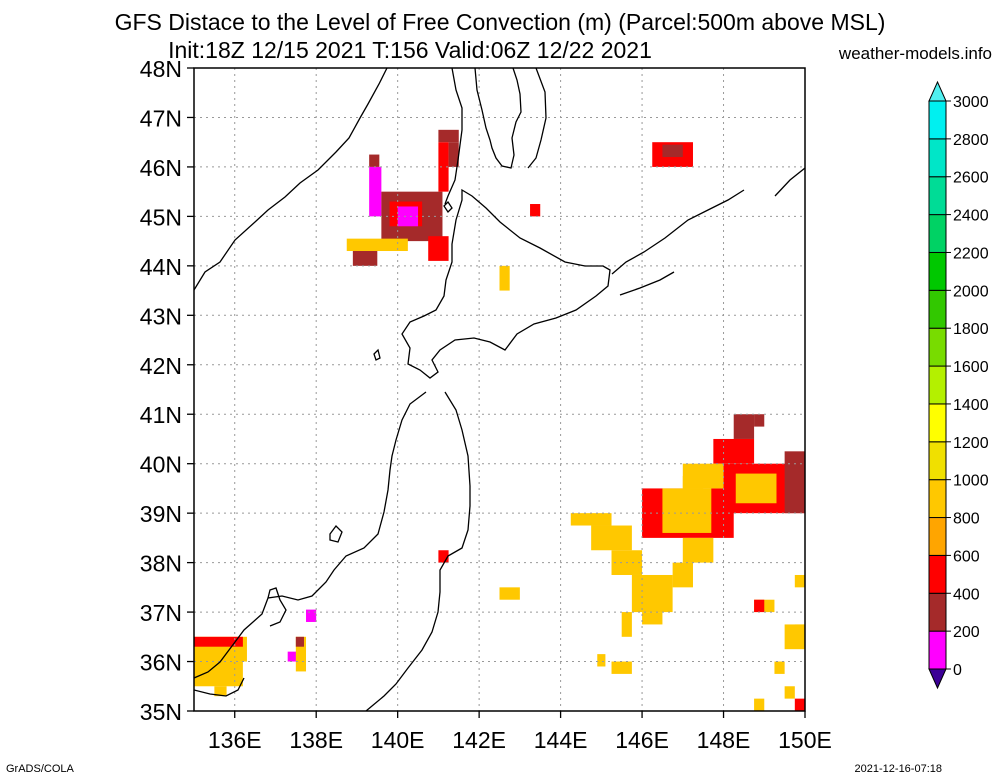 The width and height of the screenshot is (1000, 779). Describe the element at coordinates (971, 253) in the screenshot. I see `colorbar-label: 2200` at that location.